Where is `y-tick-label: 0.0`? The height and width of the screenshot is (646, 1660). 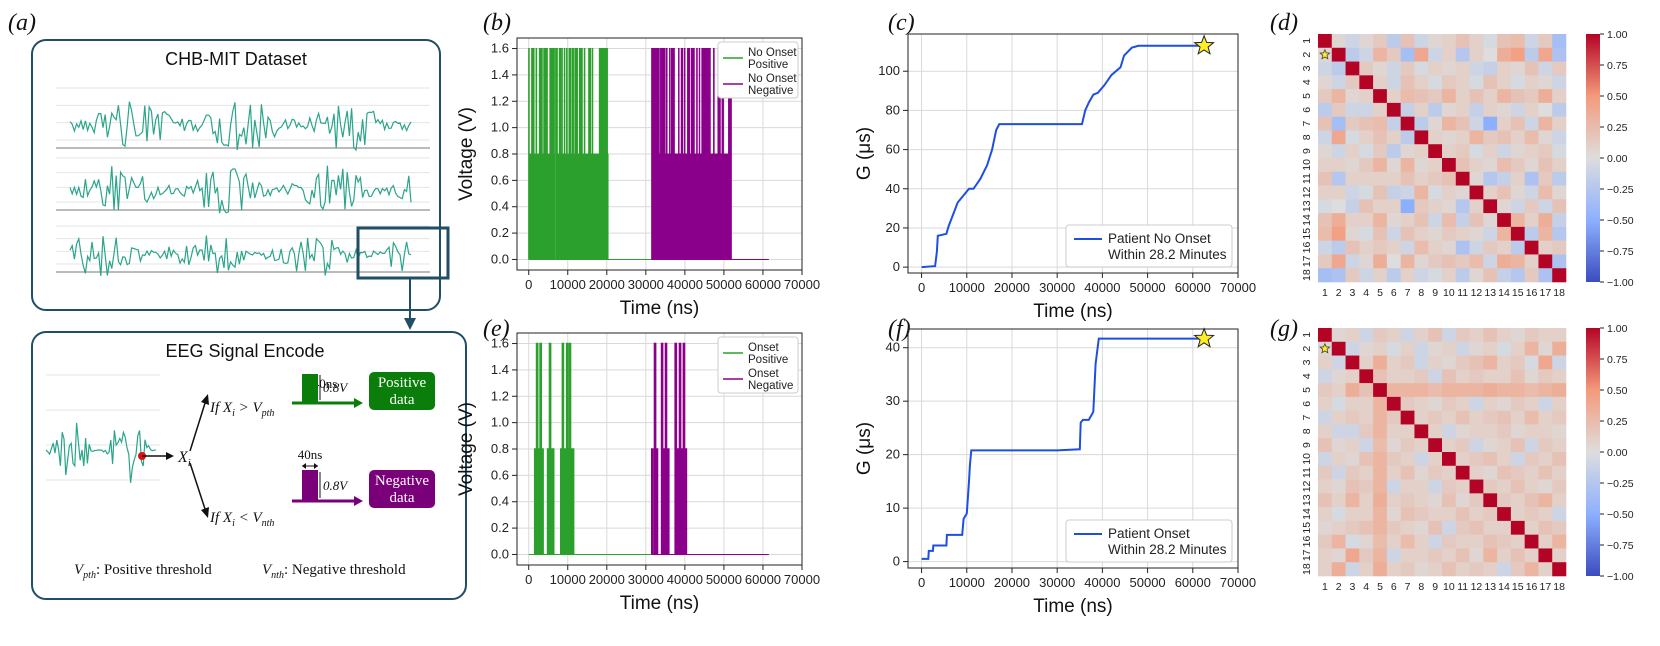 y-tick-label: 0.0 is located at coordinates (500, 258).